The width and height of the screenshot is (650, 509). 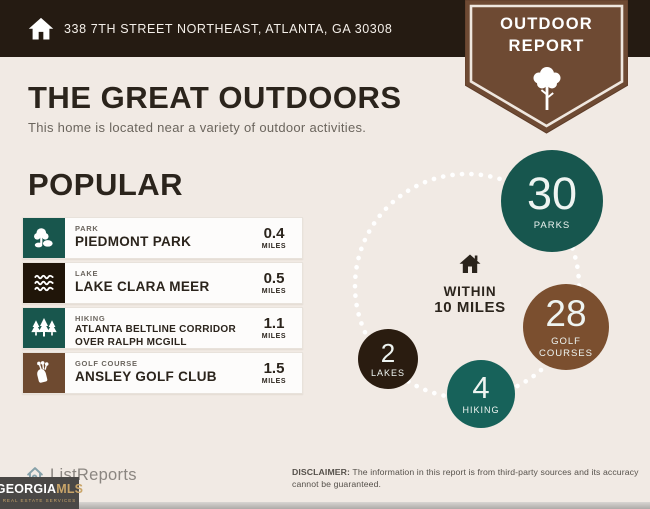 I want to click on hiking-icon, so click(x=44, y=327).